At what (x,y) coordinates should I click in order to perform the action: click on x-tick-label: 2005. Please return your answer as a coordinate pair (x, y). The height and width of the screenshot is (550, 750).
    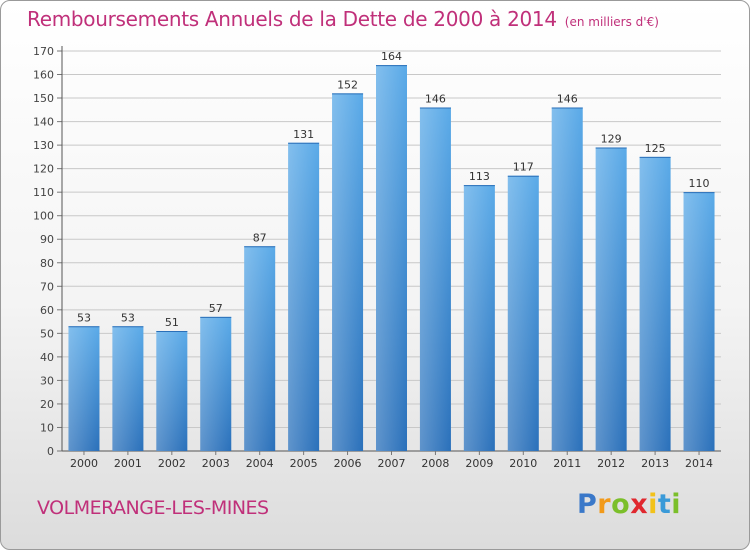
    Looking at the image, I should click on (304, 463).